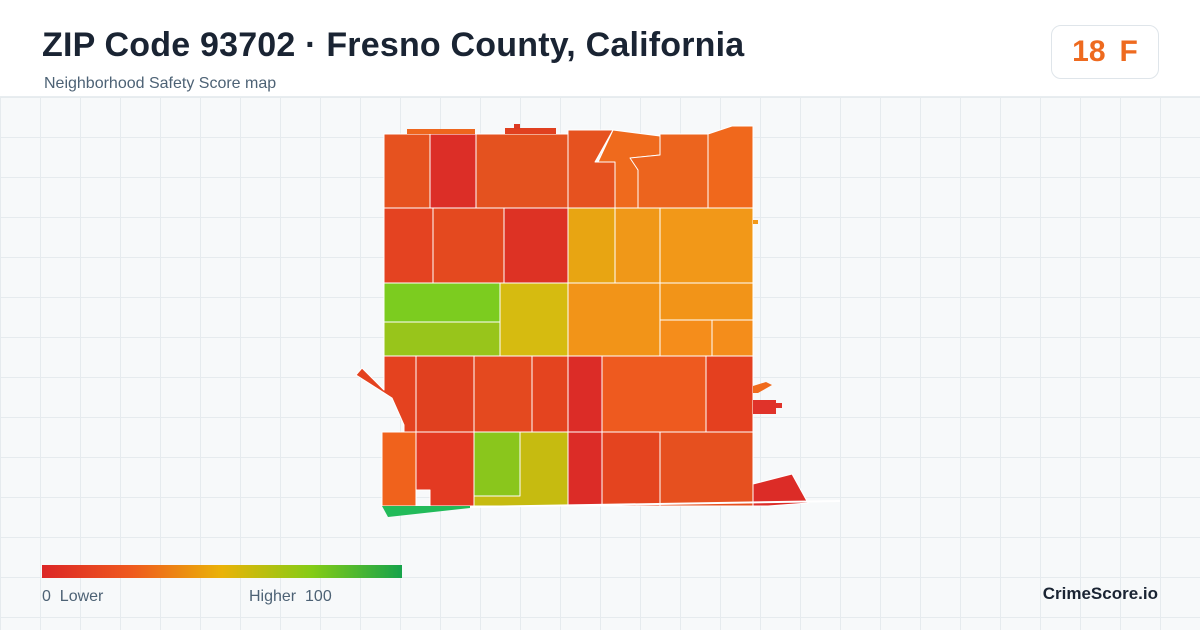 This screenshot has width=1200, height=630. Describe the element at coordinates (318, 596) in the screenshot. I see `legend-high-value: 100` at that location.